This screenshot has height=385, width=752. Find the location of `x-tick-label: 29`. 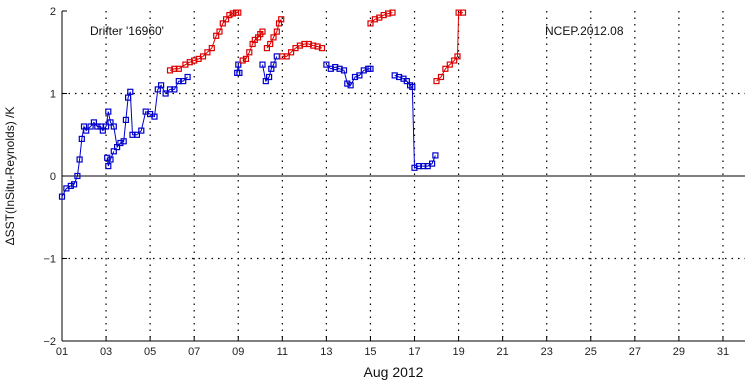

x-tick-label: 29 is located at coordinates (679, 352).